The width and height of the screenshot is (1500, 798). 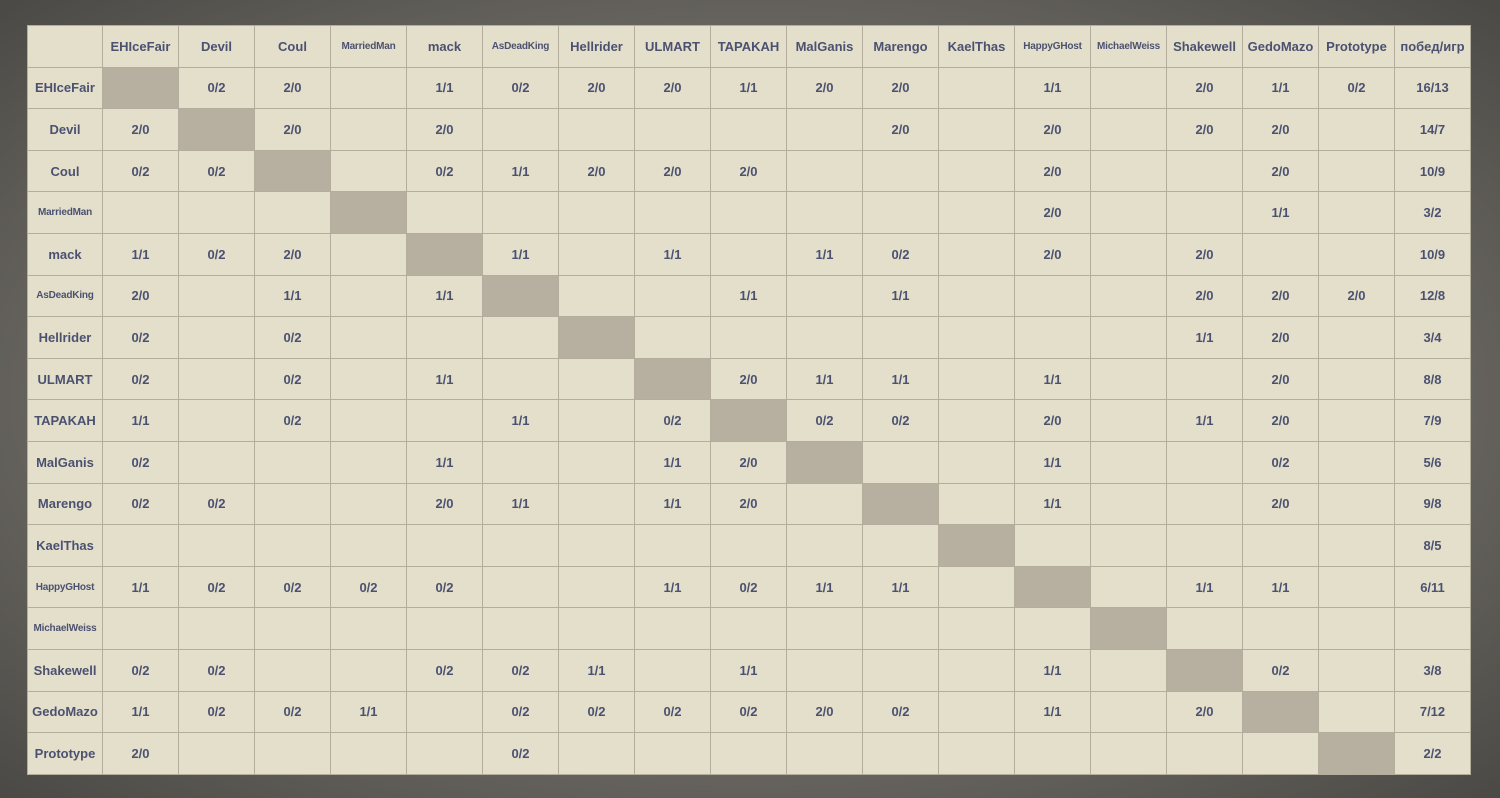 I want to click on total-cell: 16/13, so click(x=1432, y=88).